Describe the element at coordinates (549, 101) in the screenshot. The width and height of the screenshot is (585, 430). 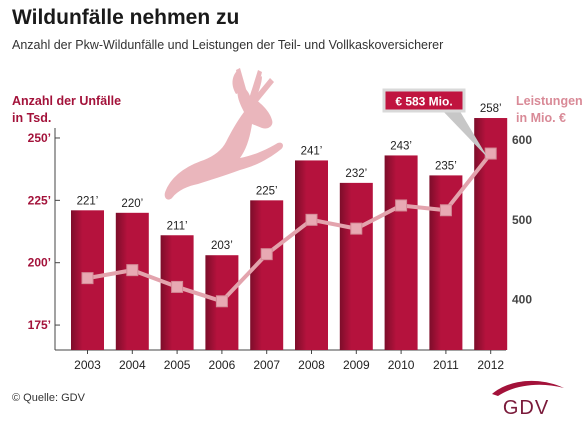
I see `right-axis-label-line1: Leistungen` at that location.